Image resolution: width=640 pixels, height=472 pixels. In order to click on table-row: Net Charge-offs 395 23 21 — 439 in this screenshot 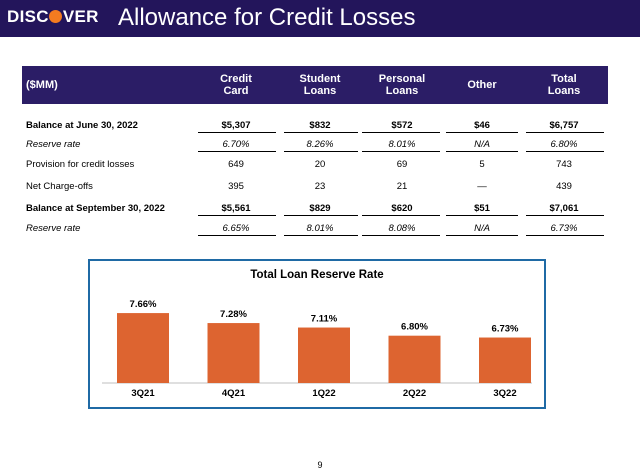, I will do `click(315, 186)`.